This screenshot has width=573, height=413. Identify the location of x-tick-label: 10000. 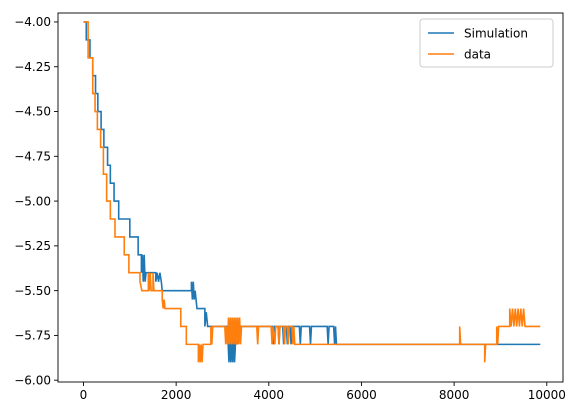
(547, 395).